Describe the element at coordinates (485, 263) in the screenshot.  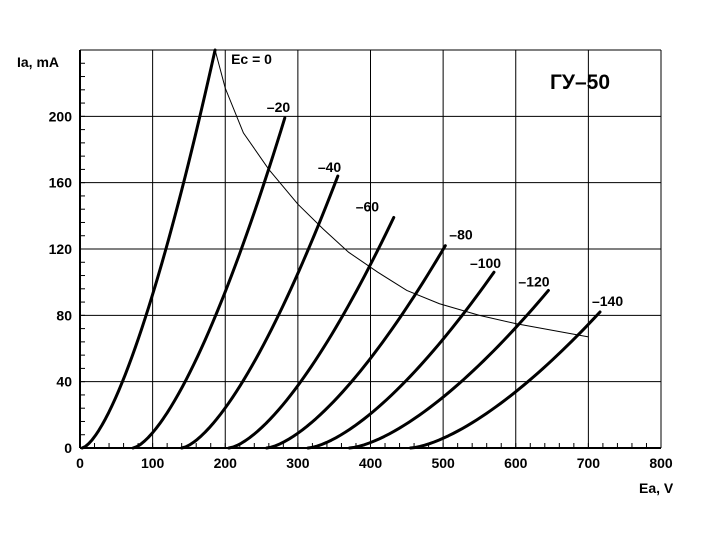
I see `curve-label-5: –100` at that location.